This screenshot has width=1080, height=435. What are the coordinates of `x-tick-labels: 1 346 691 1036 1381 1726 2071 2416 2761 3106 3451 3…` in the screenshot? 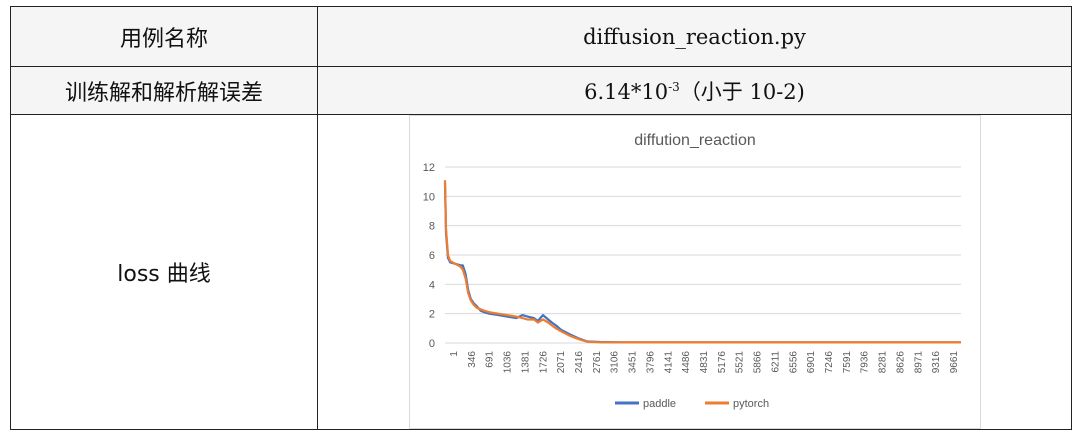 It's located at (704, 362).